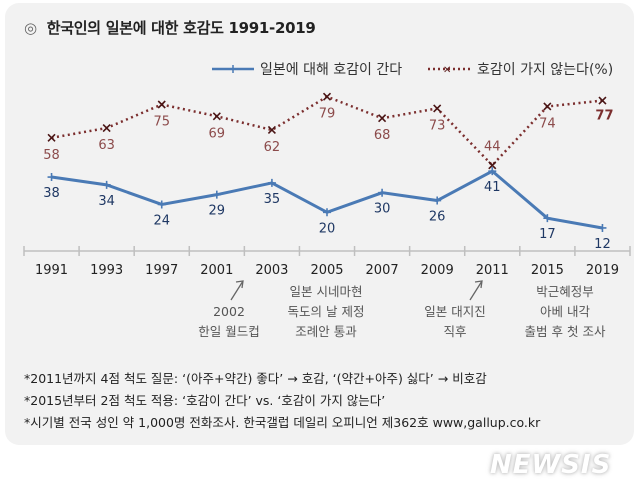  Describe the element at coordinates (547, 123) in the screenshot. I see `data-label-dislike: 74` at that location.